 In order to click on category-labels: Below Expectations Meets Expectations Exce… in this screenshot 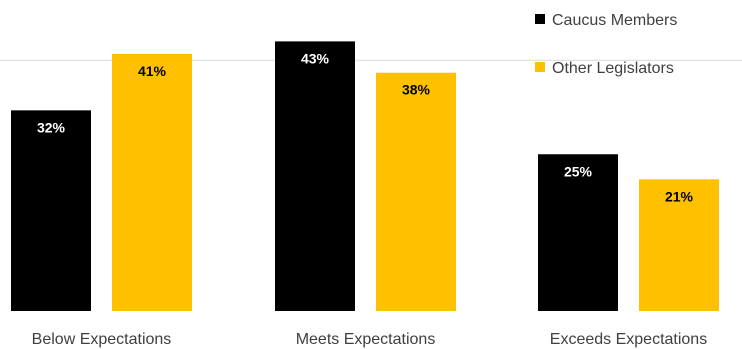, I will do `click(370, 339)`.